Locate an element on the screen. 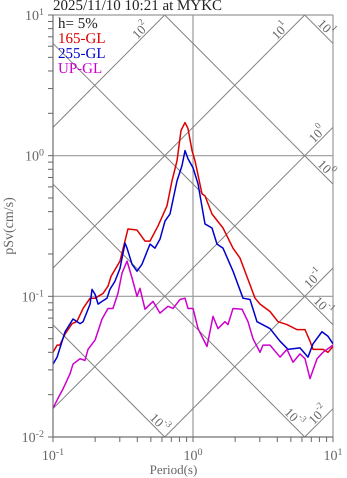  y-tick-label: 10$^{1}$ is located at coordinates (34, 15).